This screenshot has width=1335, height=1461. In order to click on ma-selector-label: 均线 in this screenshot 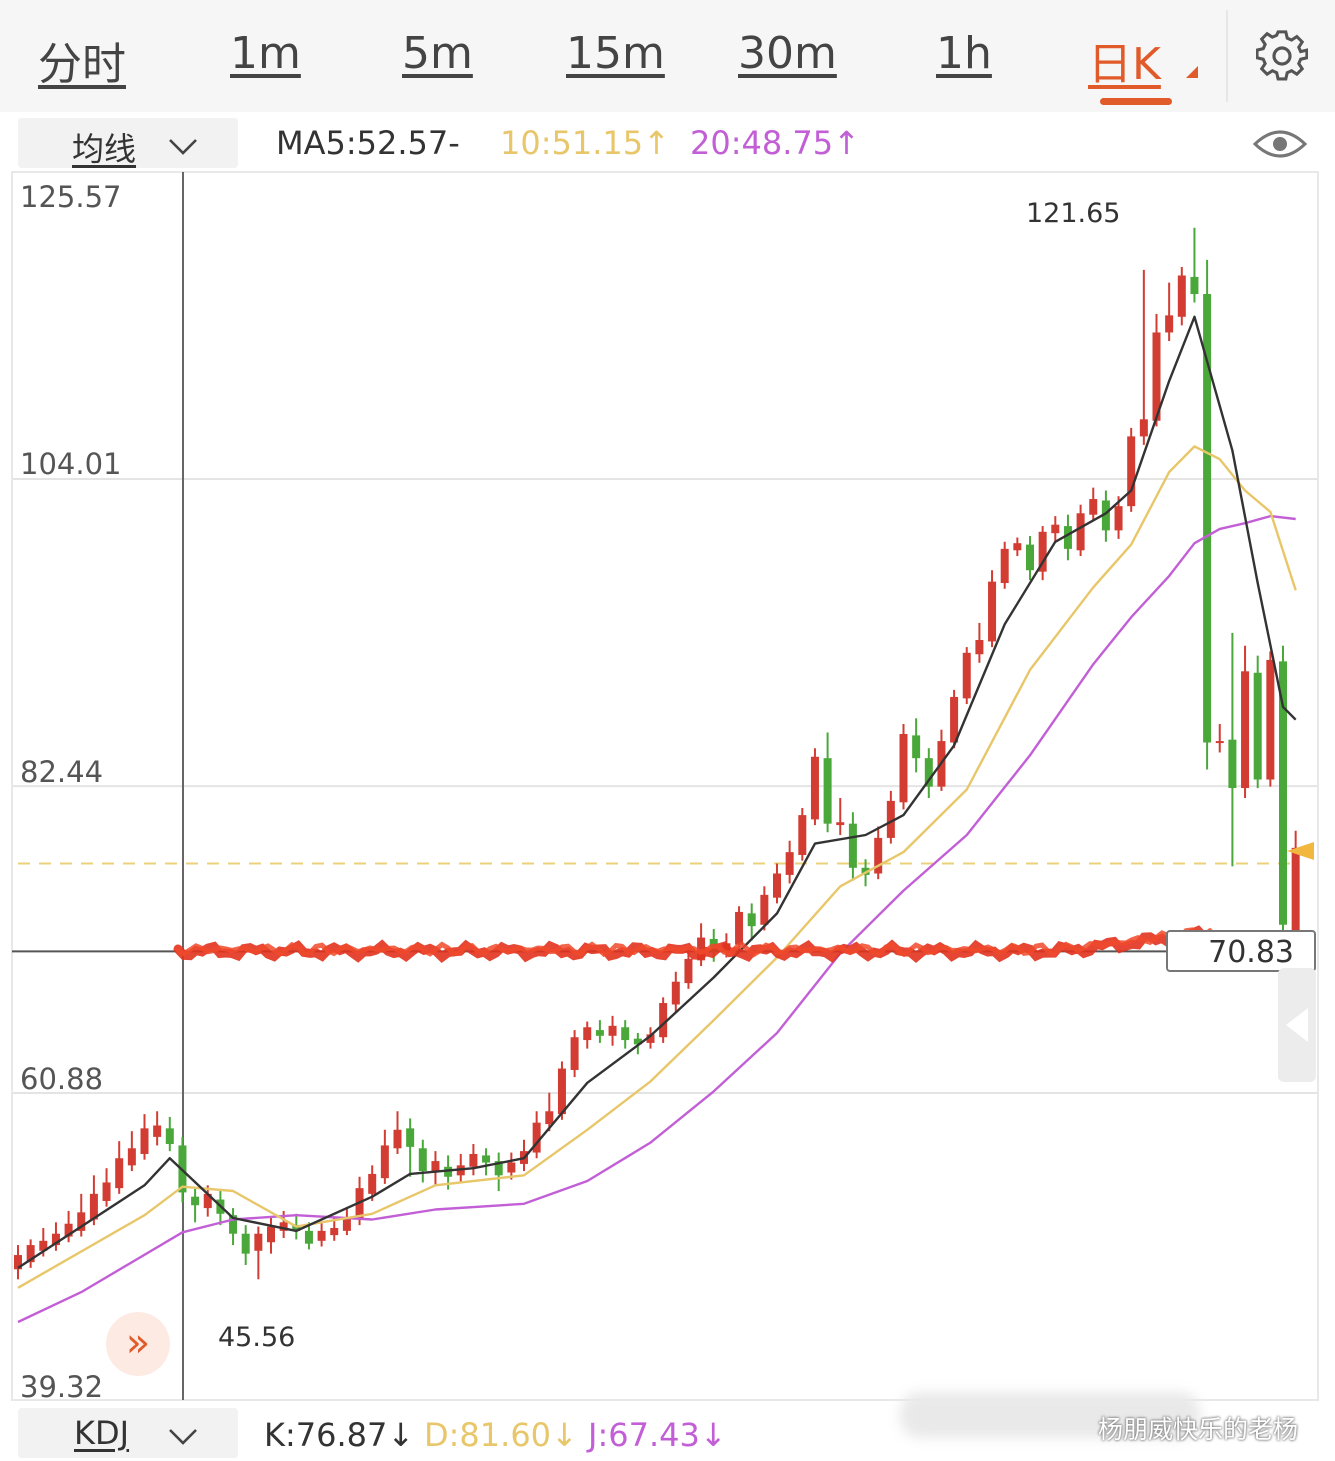, I will do `click(104, 149)`.